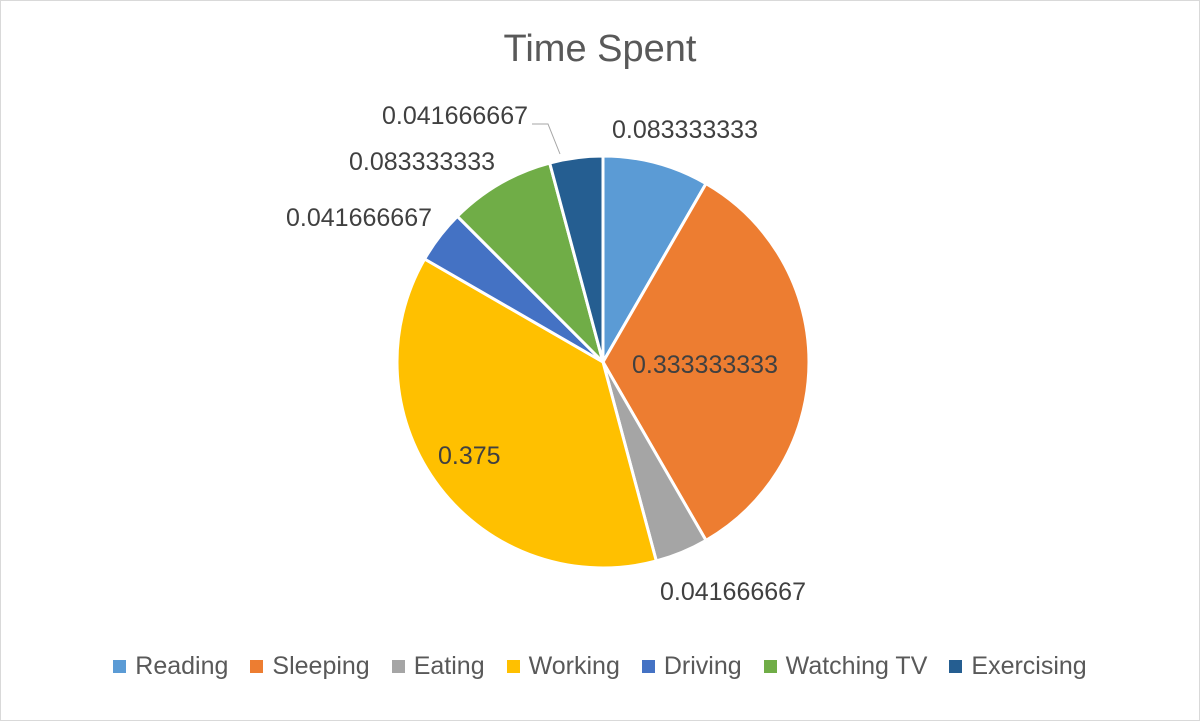 Image resolution: width=1200 pixels, height=721 pixels. I want to click on data-label-driving: 0.041666667, so click(359, 218).